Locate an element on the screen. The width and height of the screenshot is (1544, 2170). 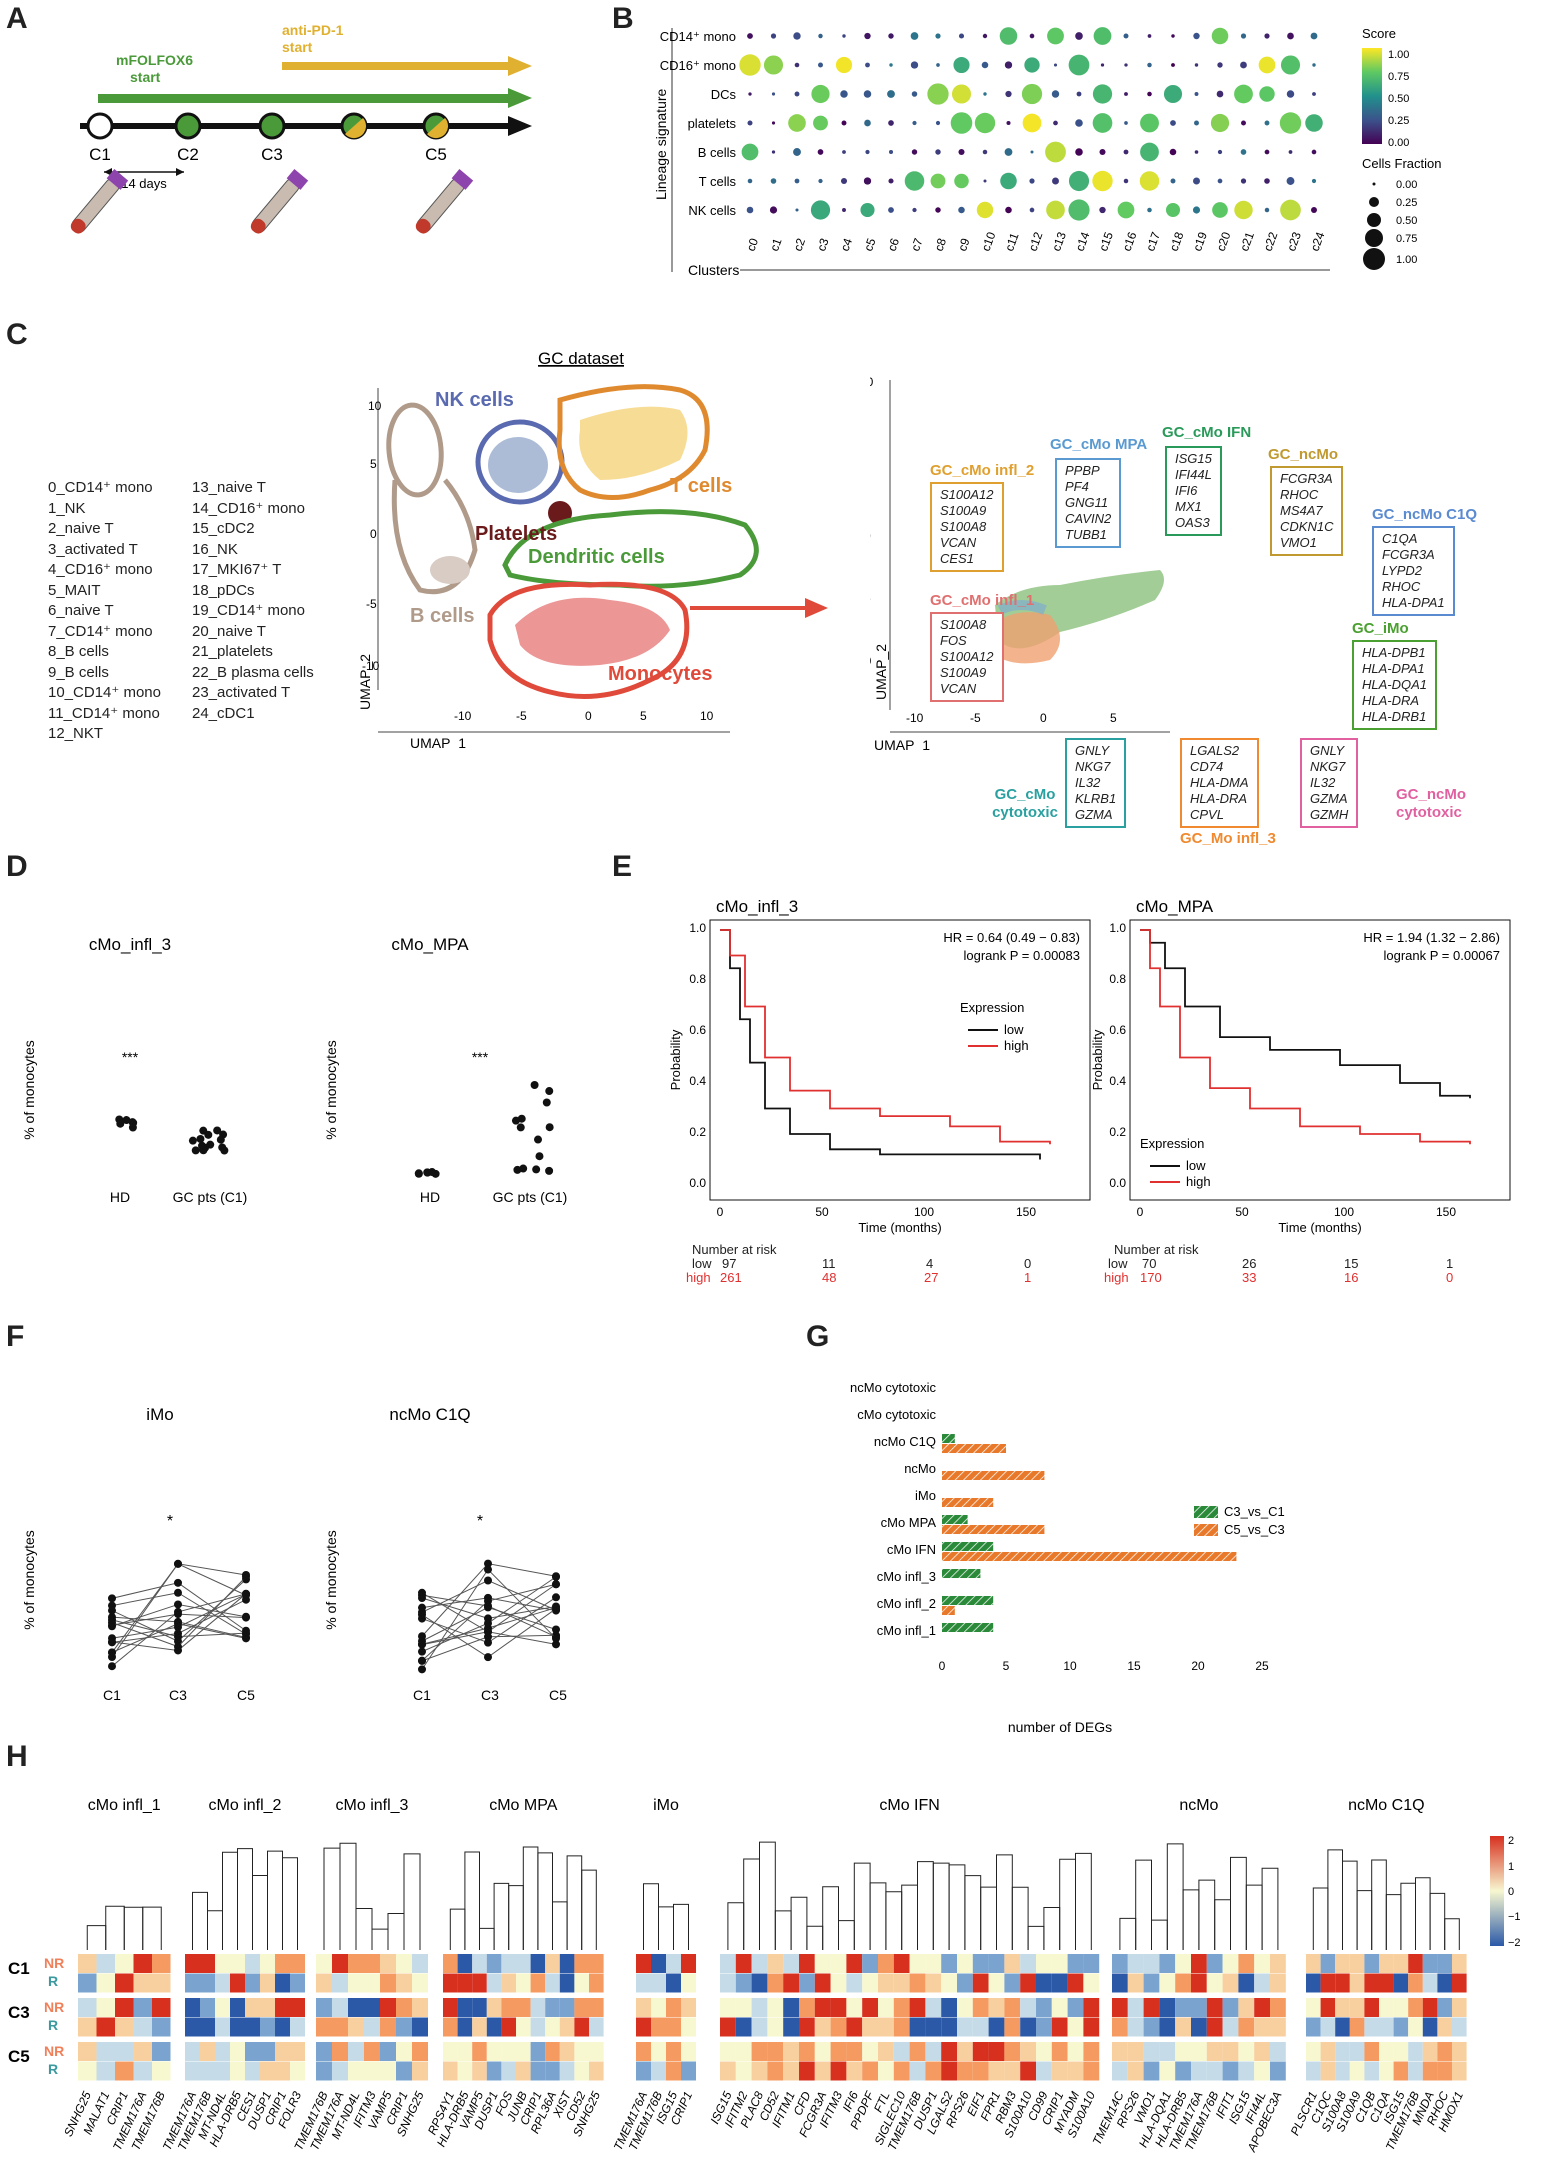
box-title: GC_ncMo is located at coordinates (1303, 454).